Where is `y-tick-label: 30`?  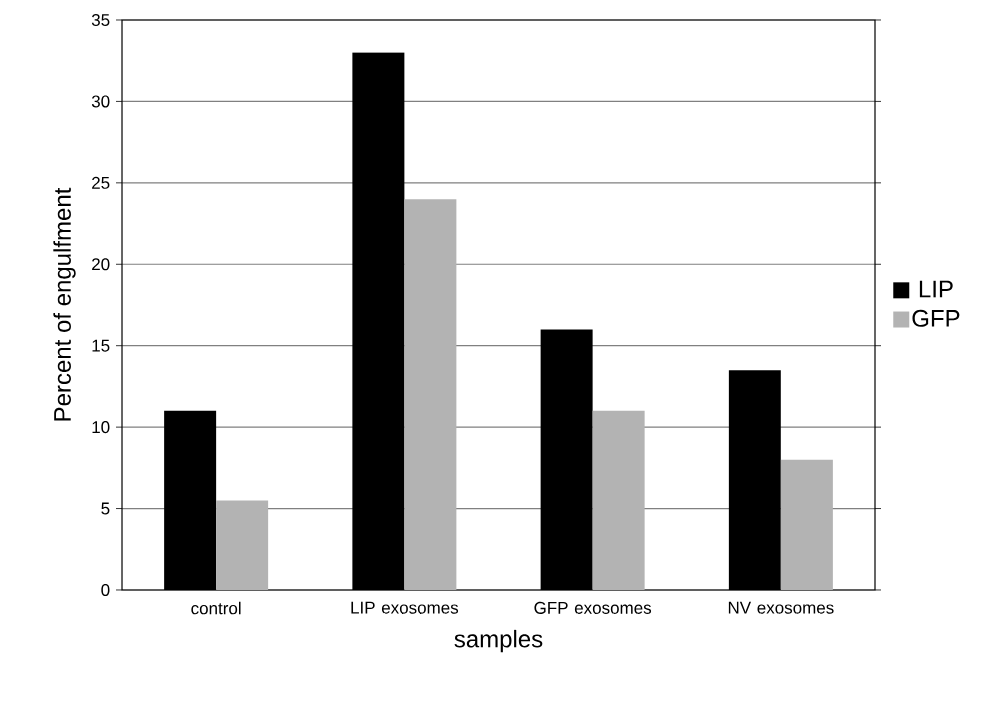
y-tick-label: 30 is located at coordinates (100, 101).